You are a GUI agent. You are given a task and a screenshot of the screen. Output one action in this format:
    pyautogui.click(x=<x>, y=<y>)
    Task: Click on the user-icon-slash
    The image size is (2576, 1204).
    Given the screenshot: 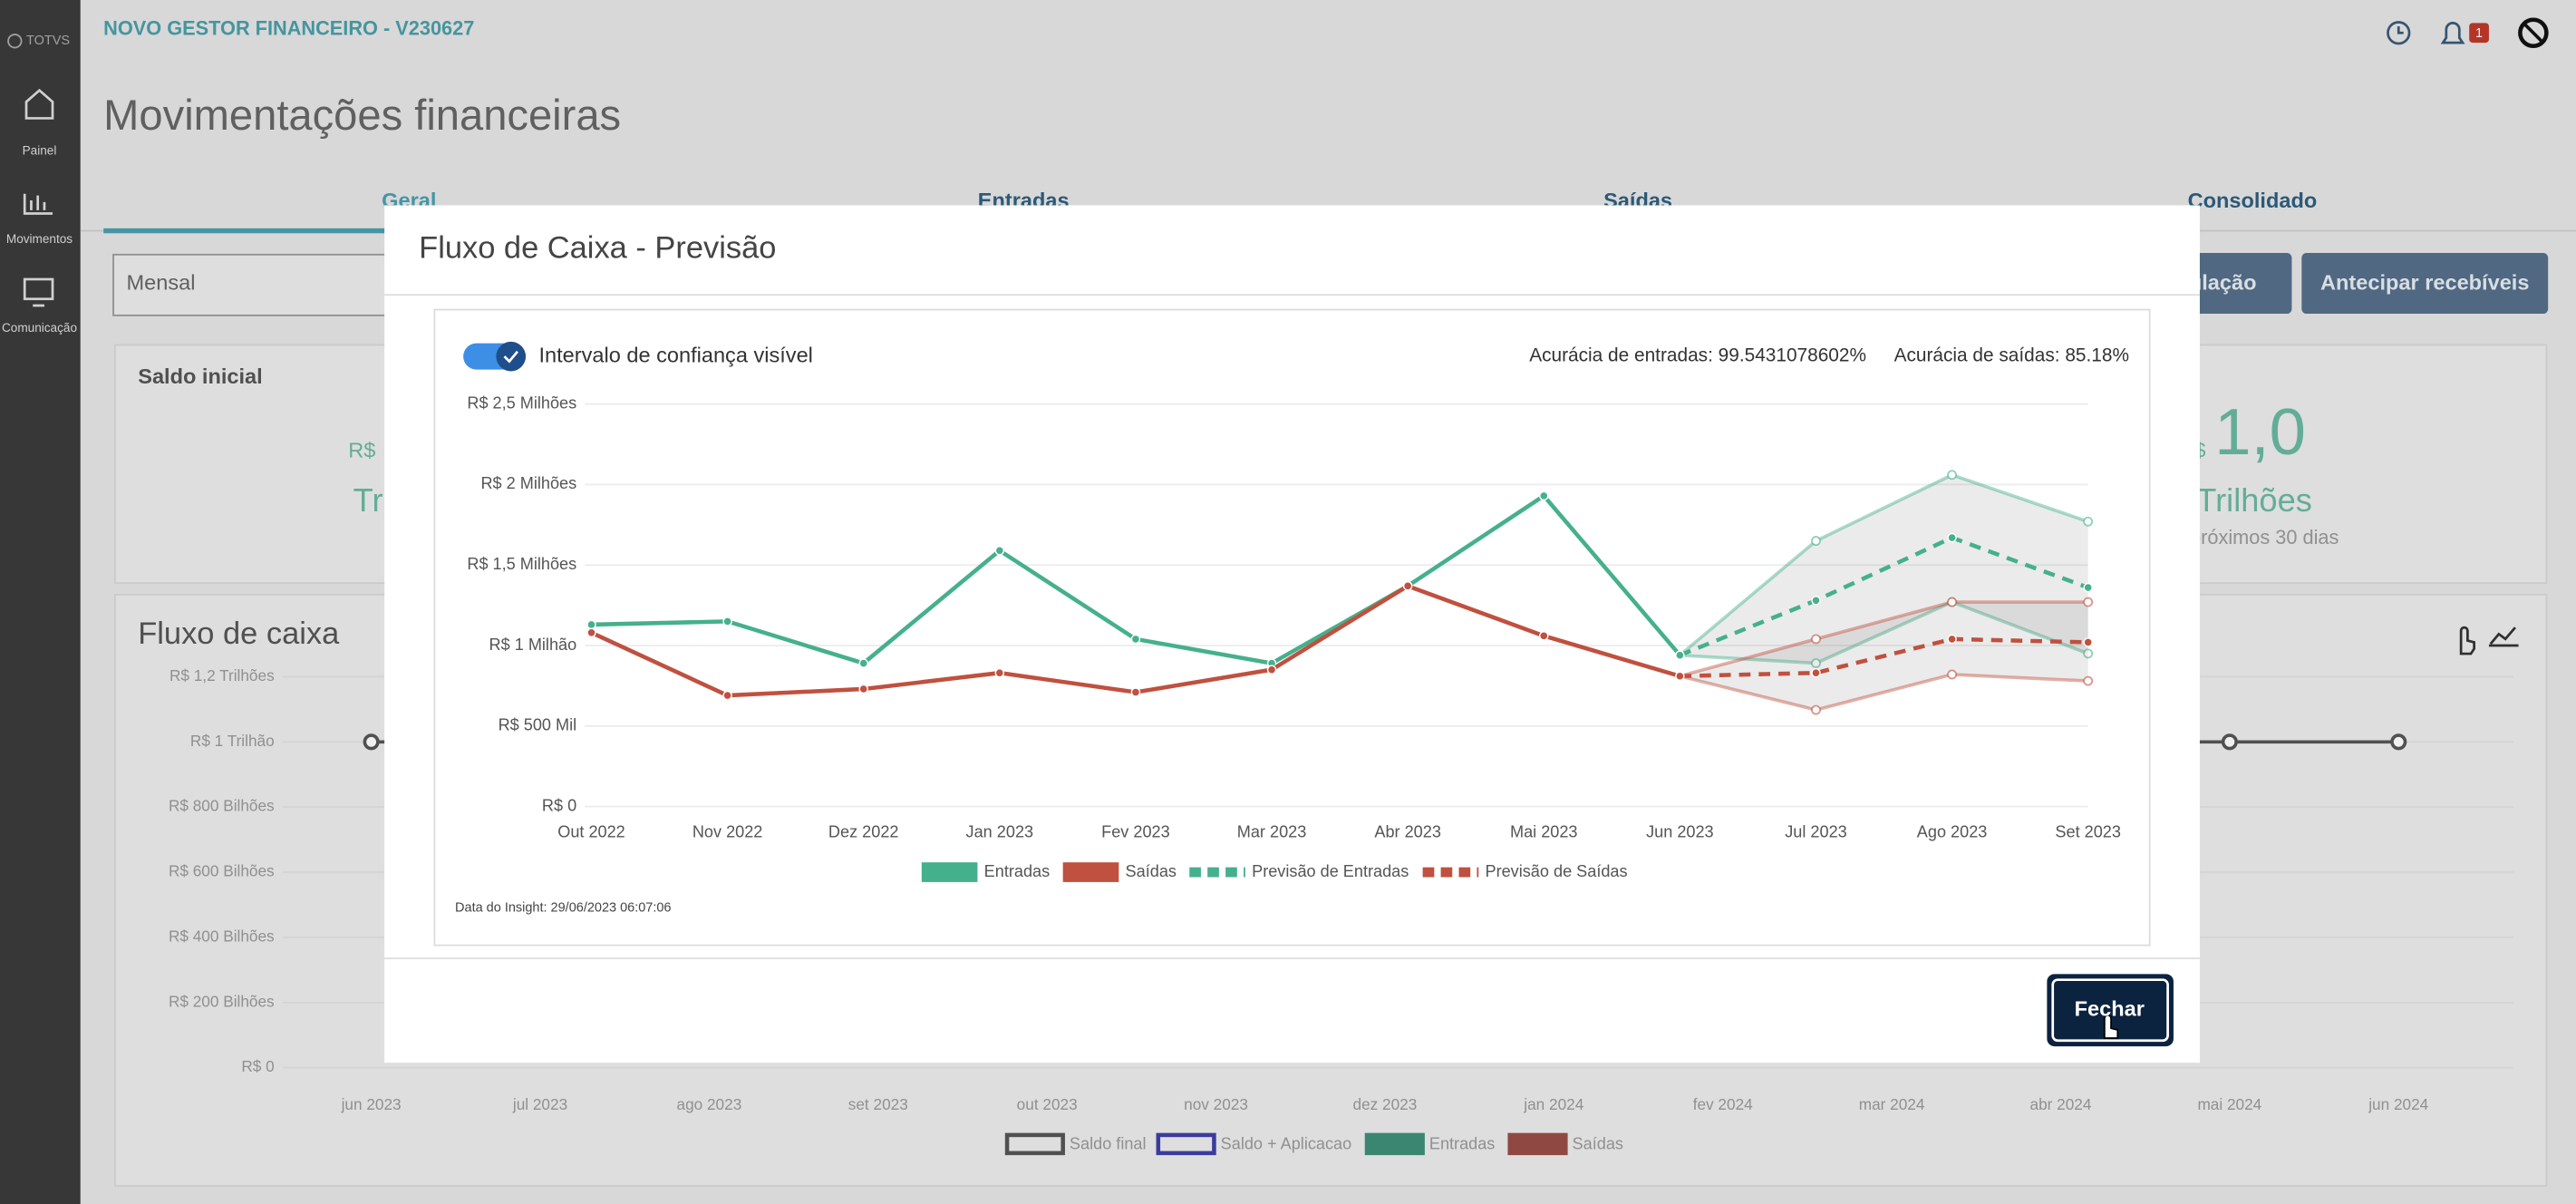 What is the action you would take?
    pyautogui.click(x=2533, y=33)
    